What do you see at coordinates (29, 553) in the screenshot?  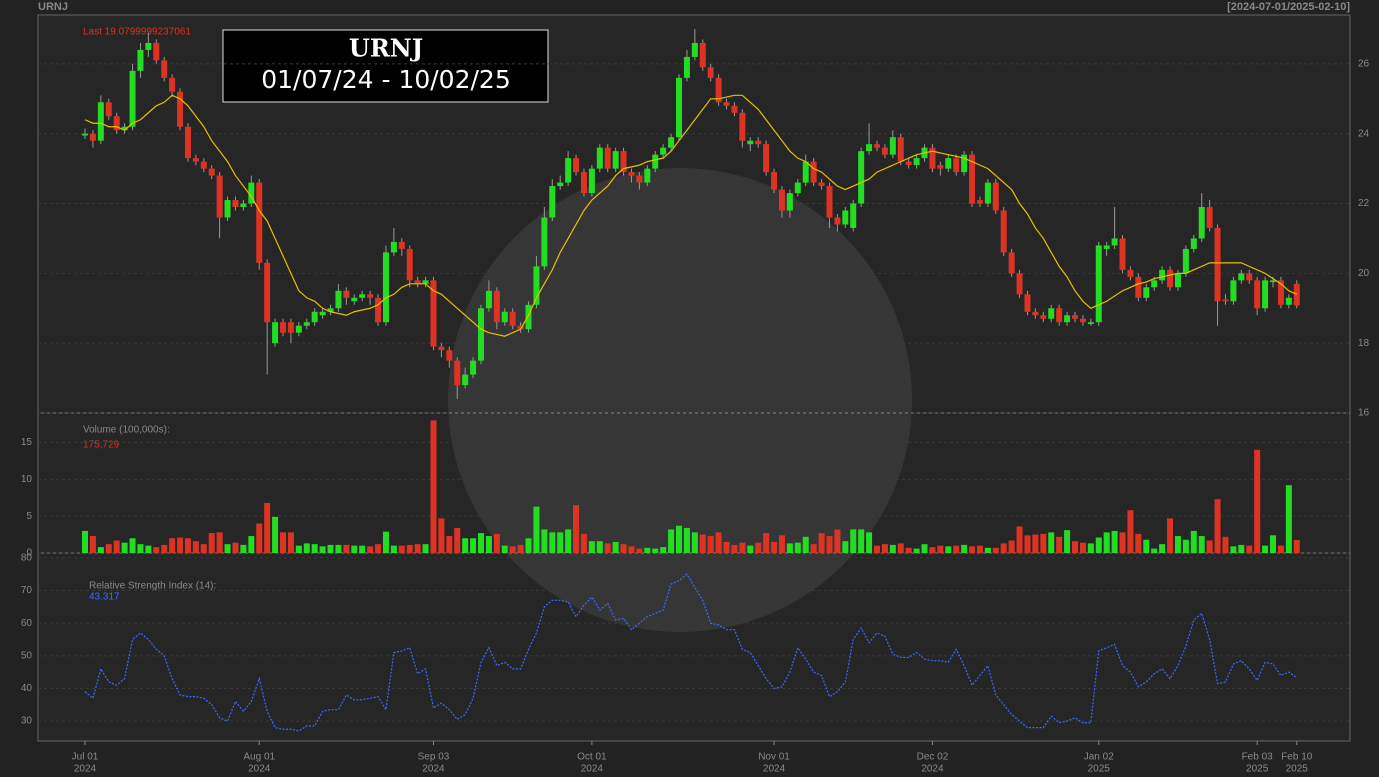 I see `y-tick-label: 0` at bounding box center [29, 553].